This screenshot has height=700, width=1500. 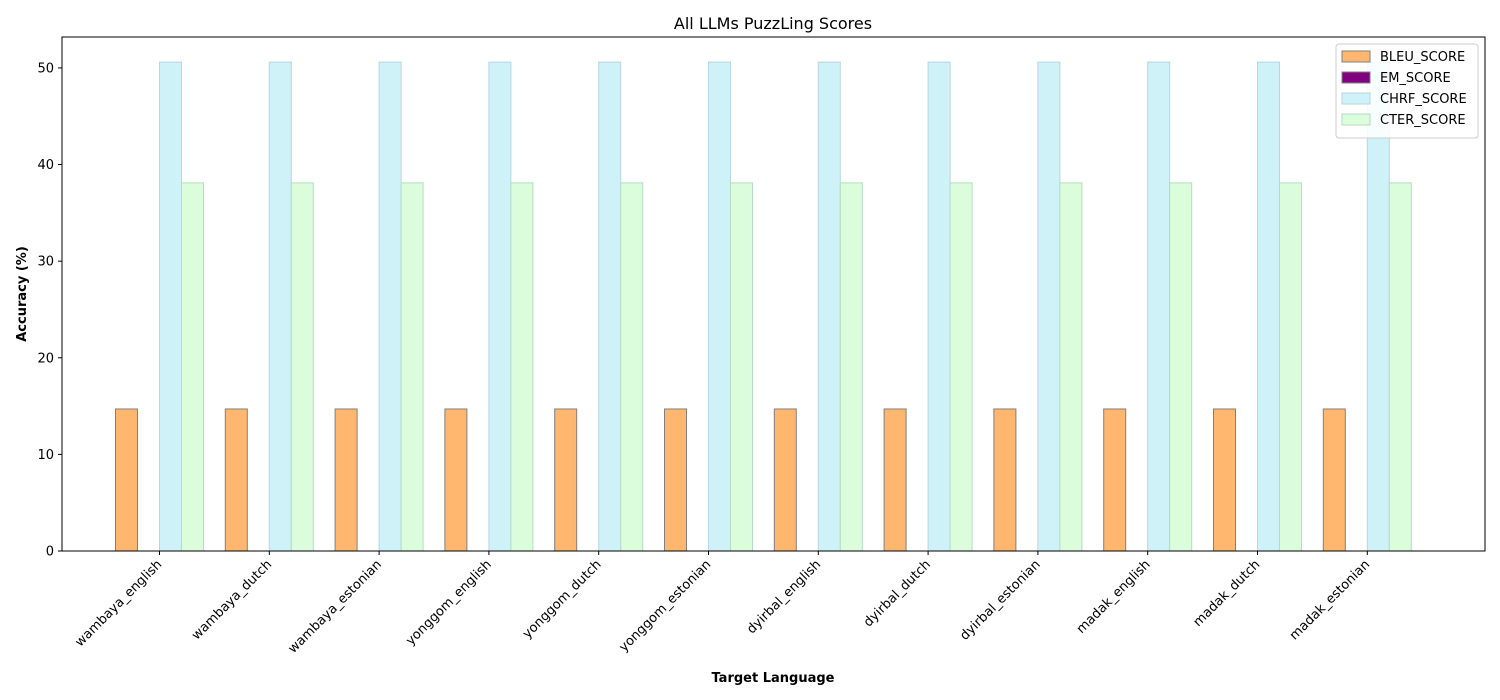 What do you see at coordinates (1423, 120) in the screenshot?
I see `legend-label-cter-score: CTER_SCORE` at bounding box center [1423, 120].